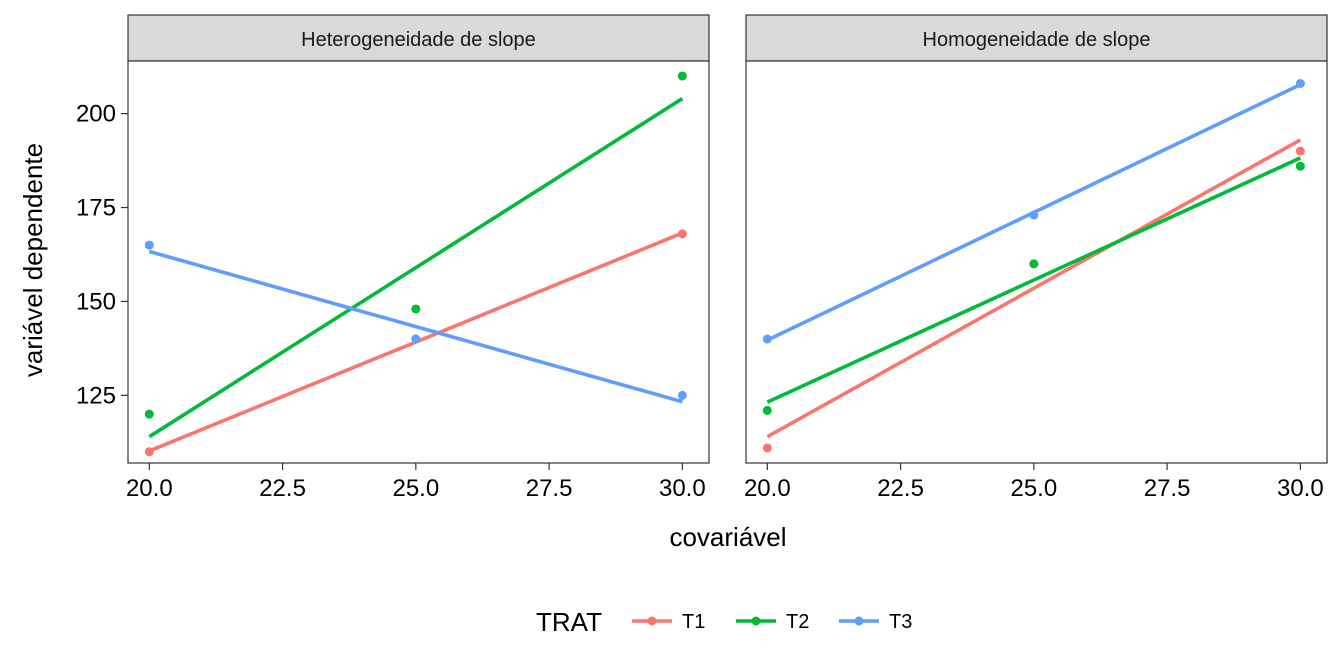 The height and width of the screenshot is (672, 1344). I want to click on series-t3, so click(415, 322).